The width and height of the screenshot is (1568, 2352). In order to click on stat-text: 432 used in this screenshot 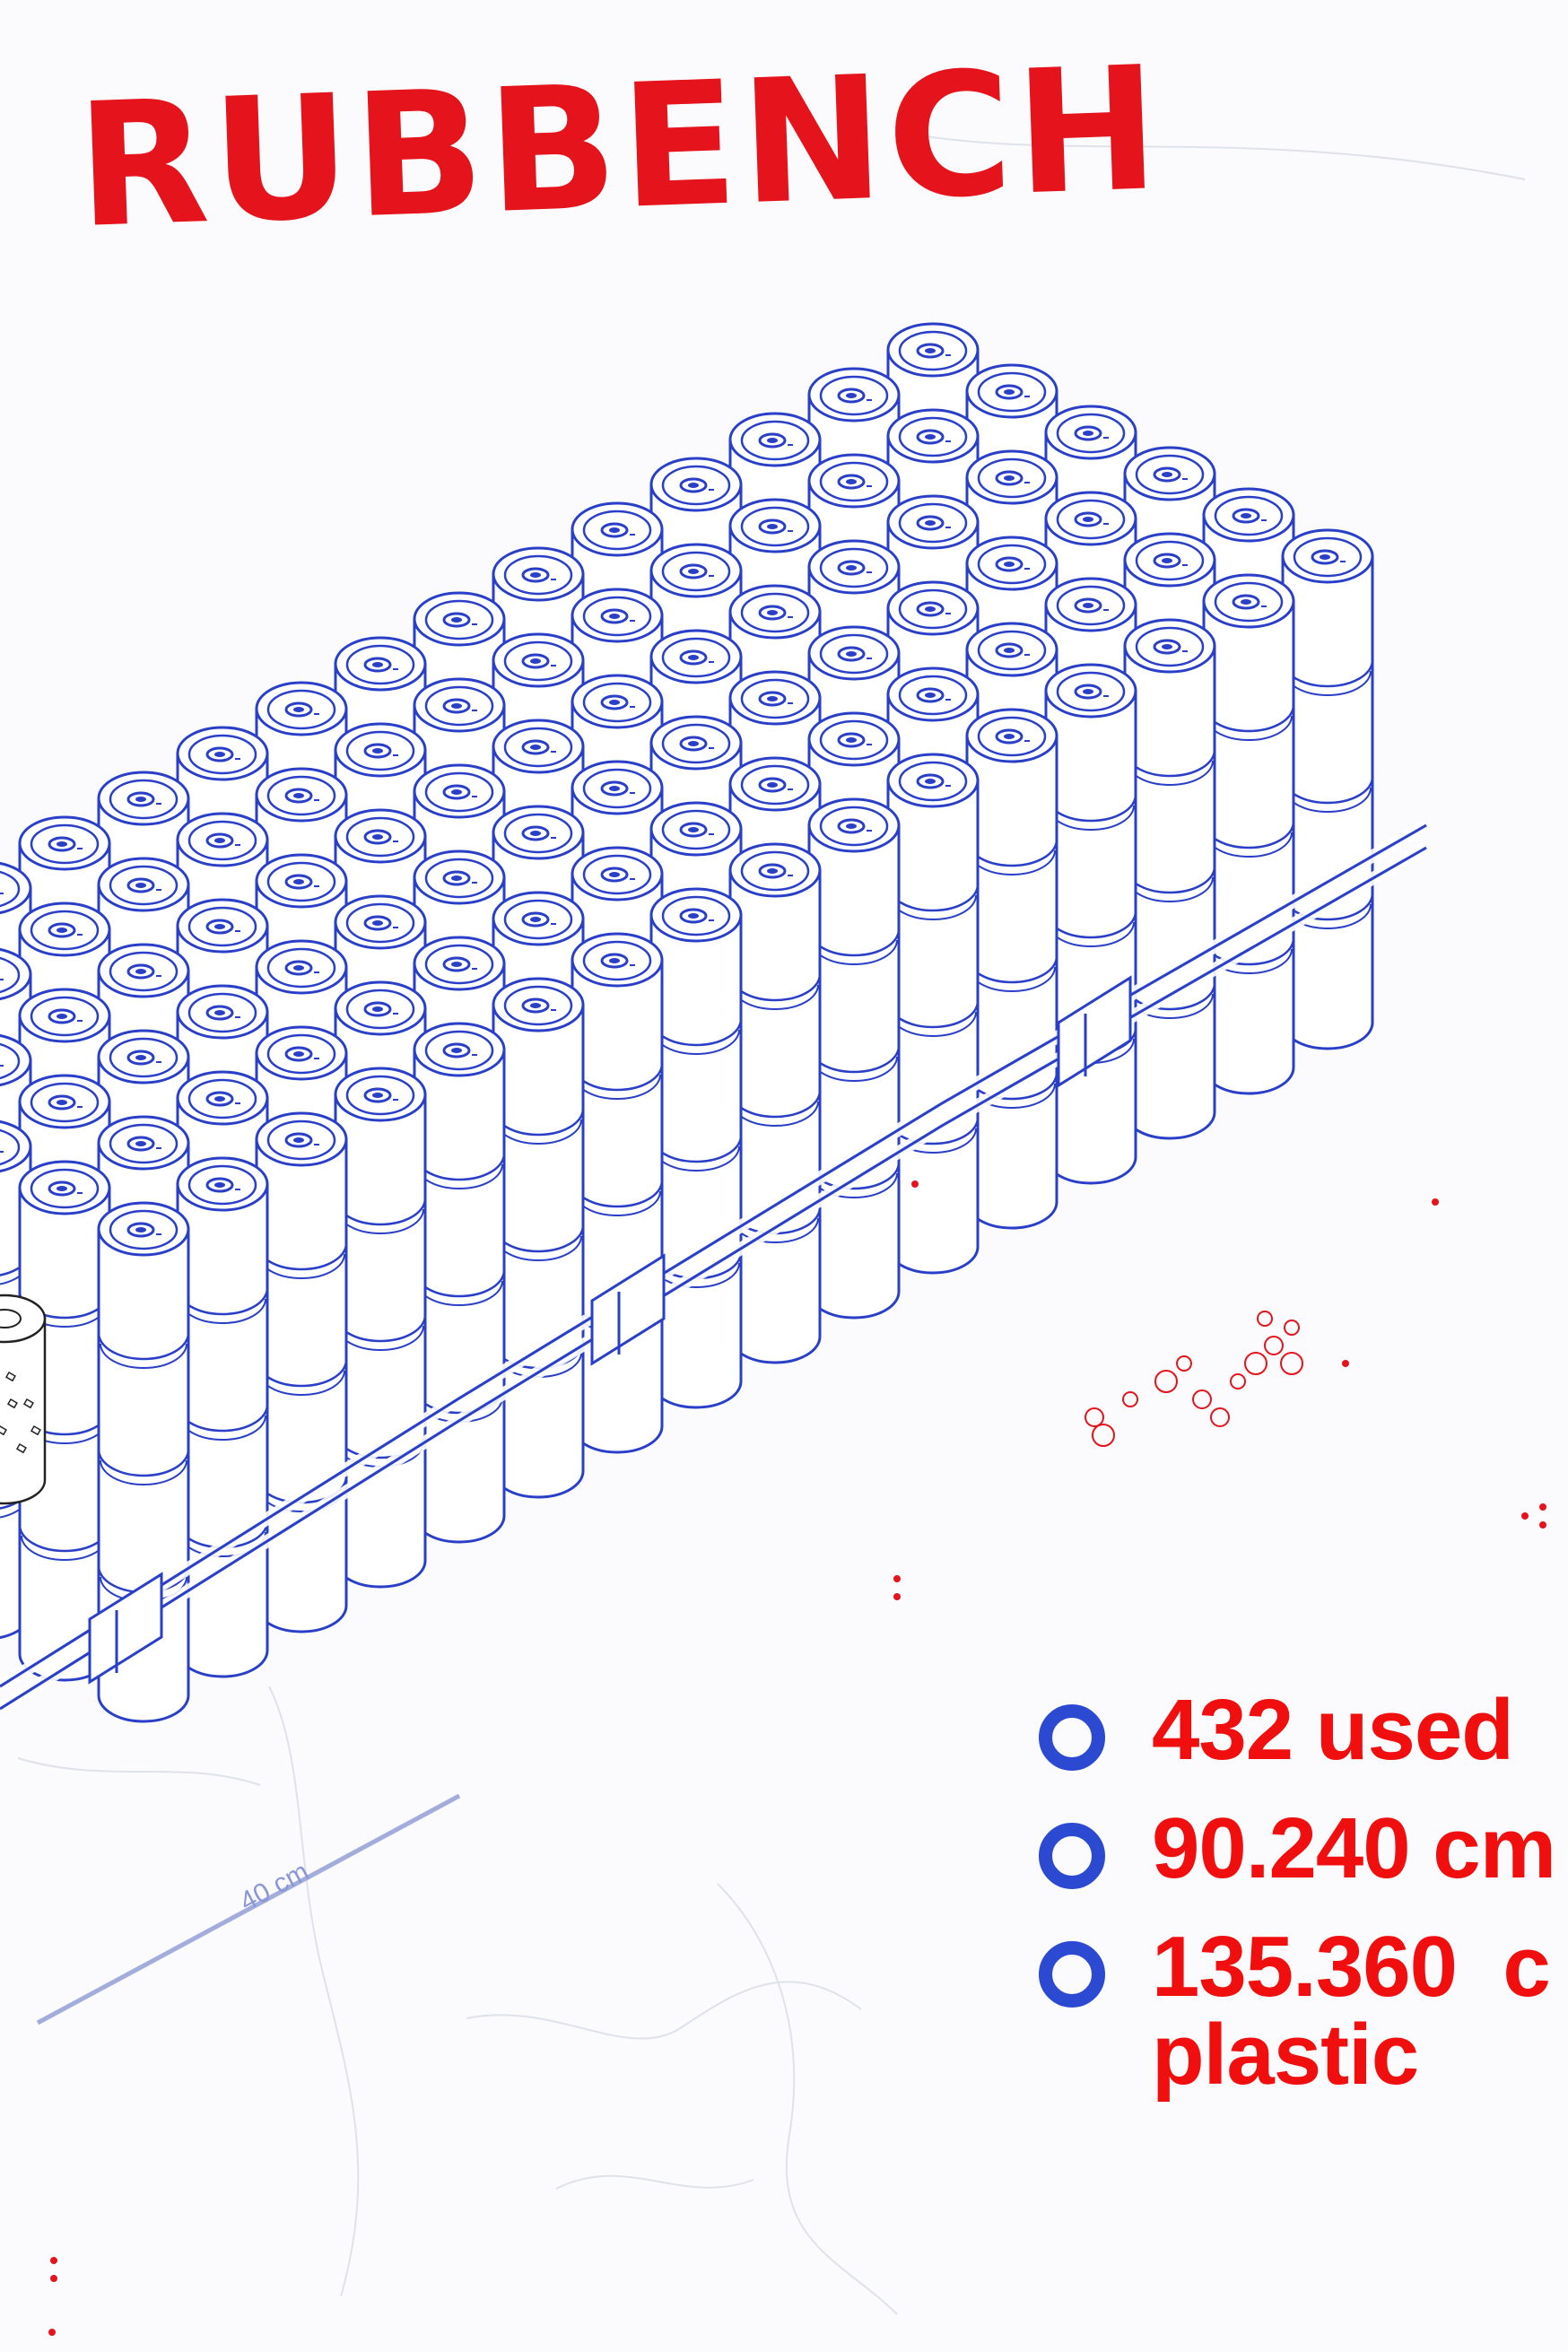, I will do `click(1333, 1730)`.